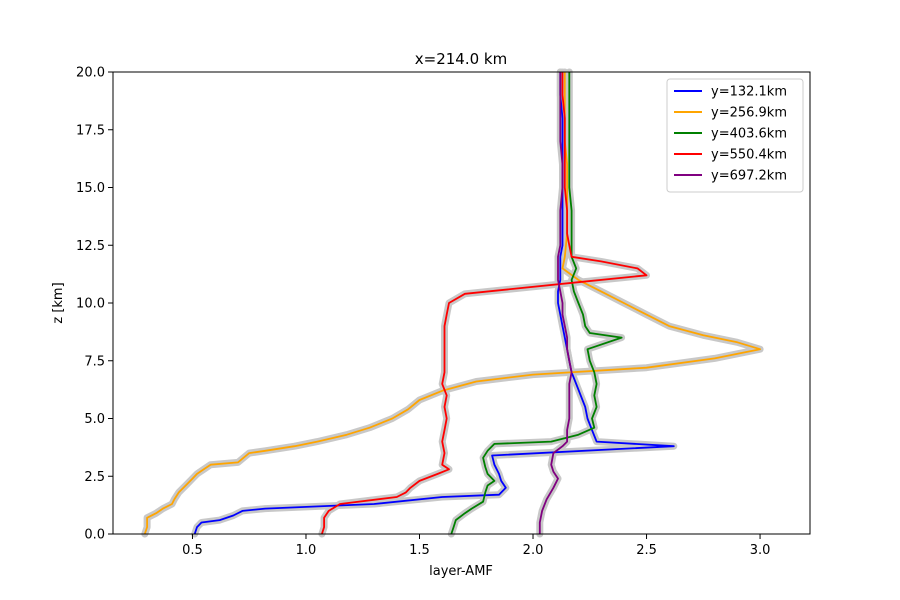  I want to click on y-tick-label: 12.5, so click(90, 246).